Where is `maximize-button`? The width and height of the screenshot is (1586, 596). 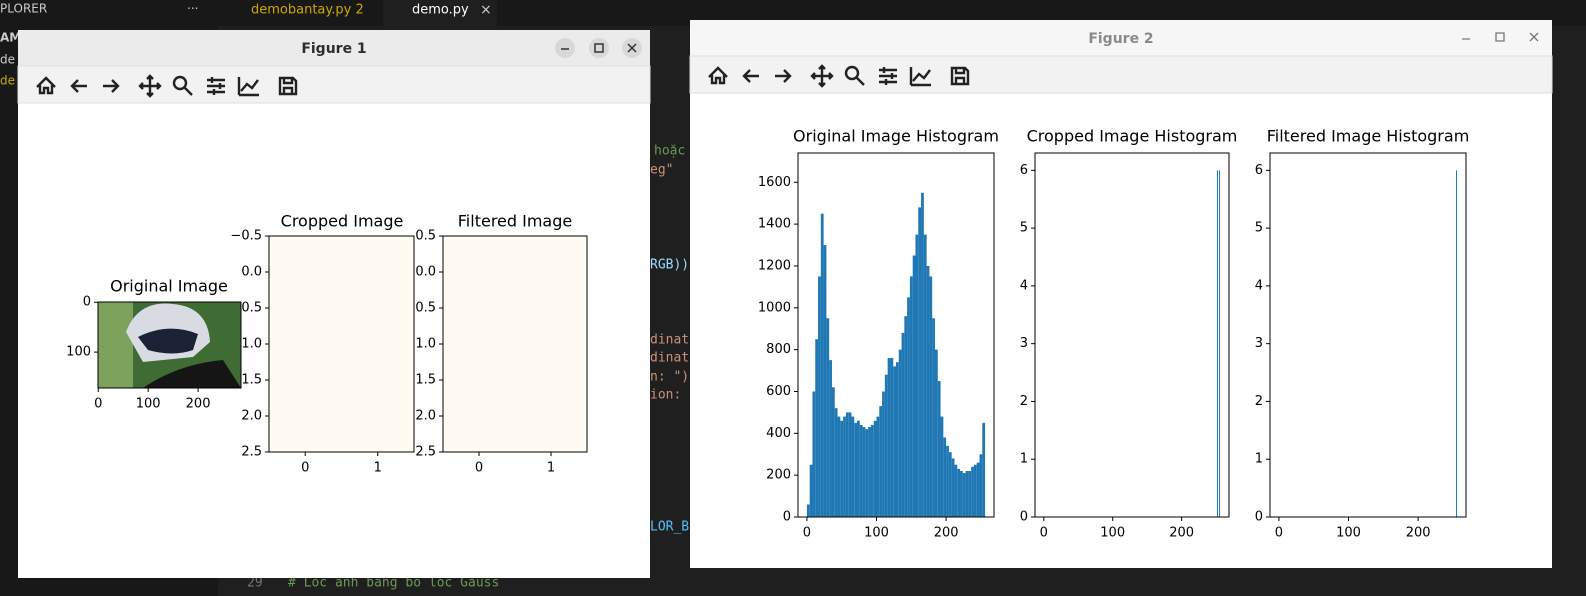
maximize-button is located at coordinates (599, 48).